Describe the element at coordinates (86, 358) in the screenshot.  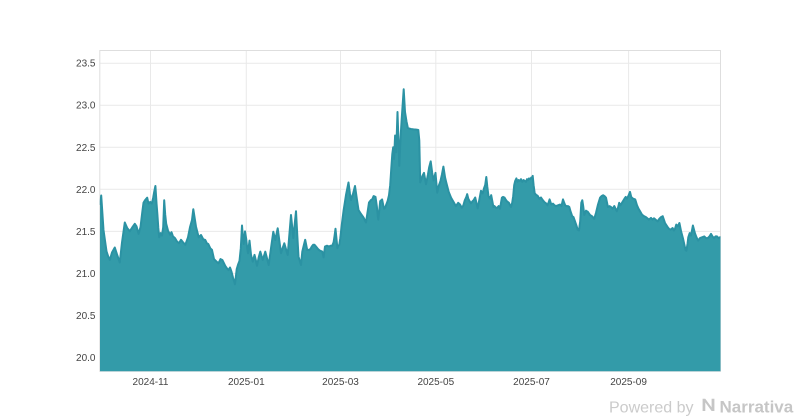
I see `svg-text: 20.0` at that location.